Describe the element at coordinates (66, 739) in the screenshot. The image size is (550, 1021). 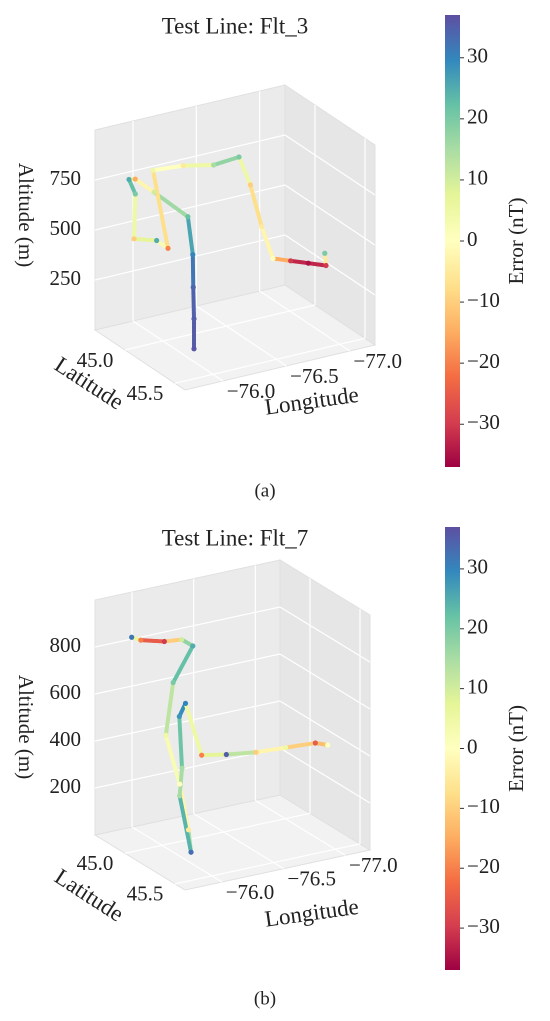
I see `z-tick-label: 400` at that location.